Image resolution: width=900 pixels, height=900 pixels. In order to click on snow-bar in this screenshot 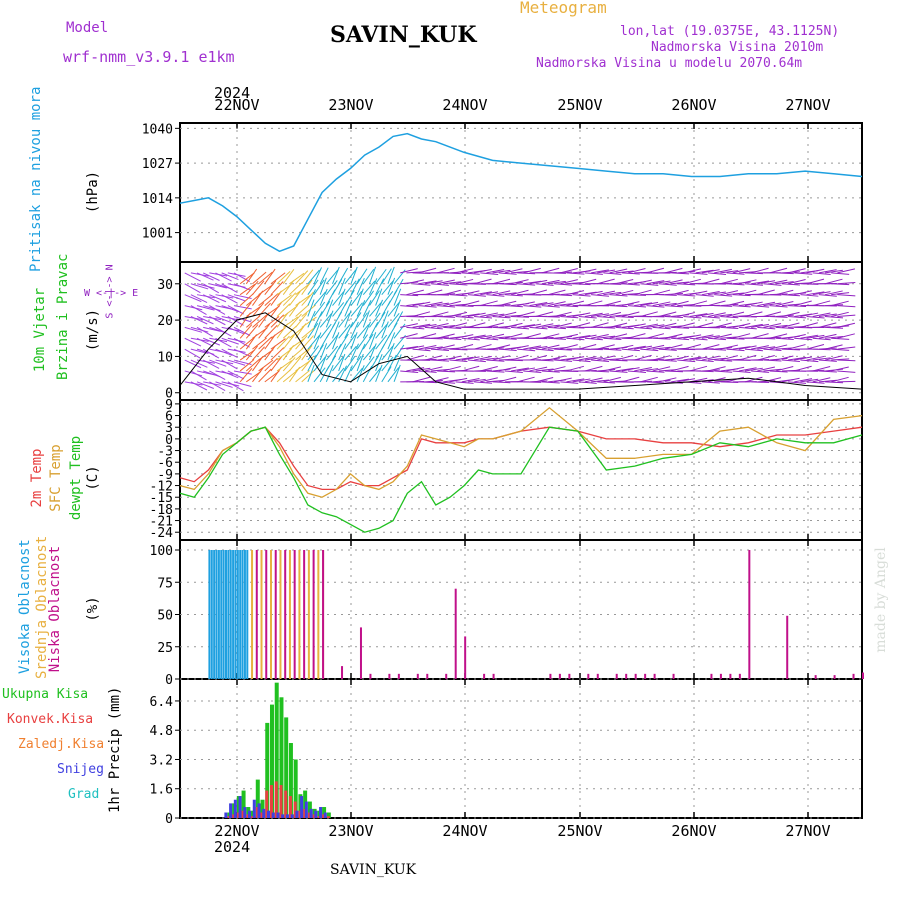, I will do `click(264, 813)`.